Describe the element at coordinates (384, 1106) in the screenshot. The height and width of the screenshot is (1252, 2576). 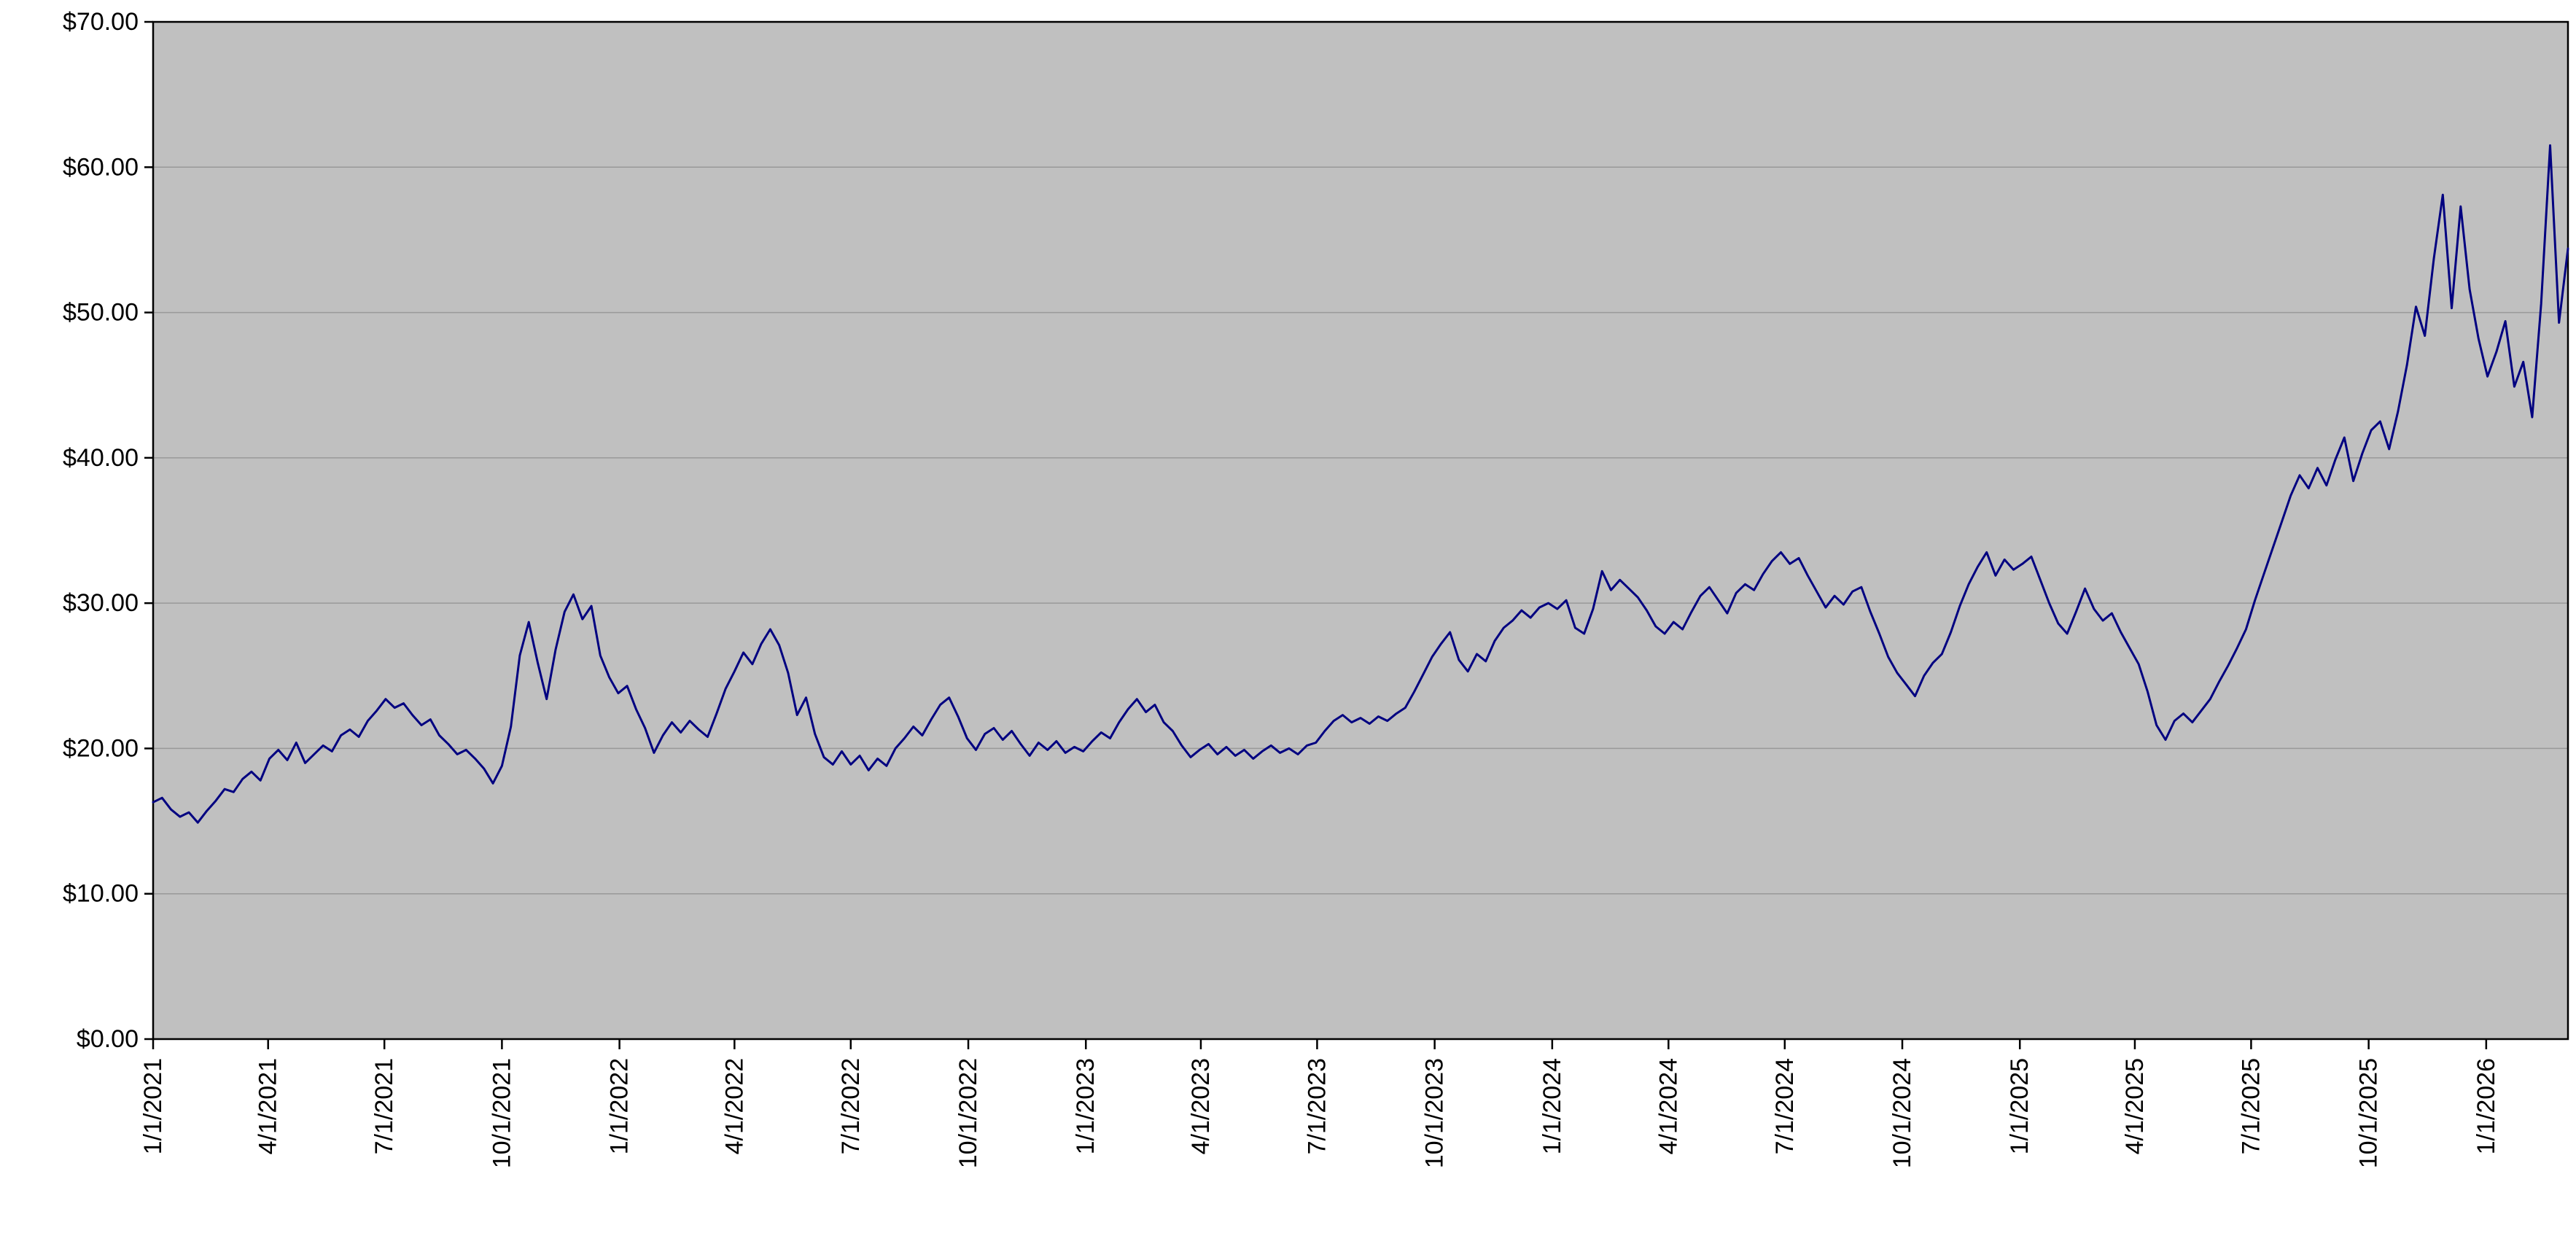
I see `x-axis-label: 7/1/2021` at that location.